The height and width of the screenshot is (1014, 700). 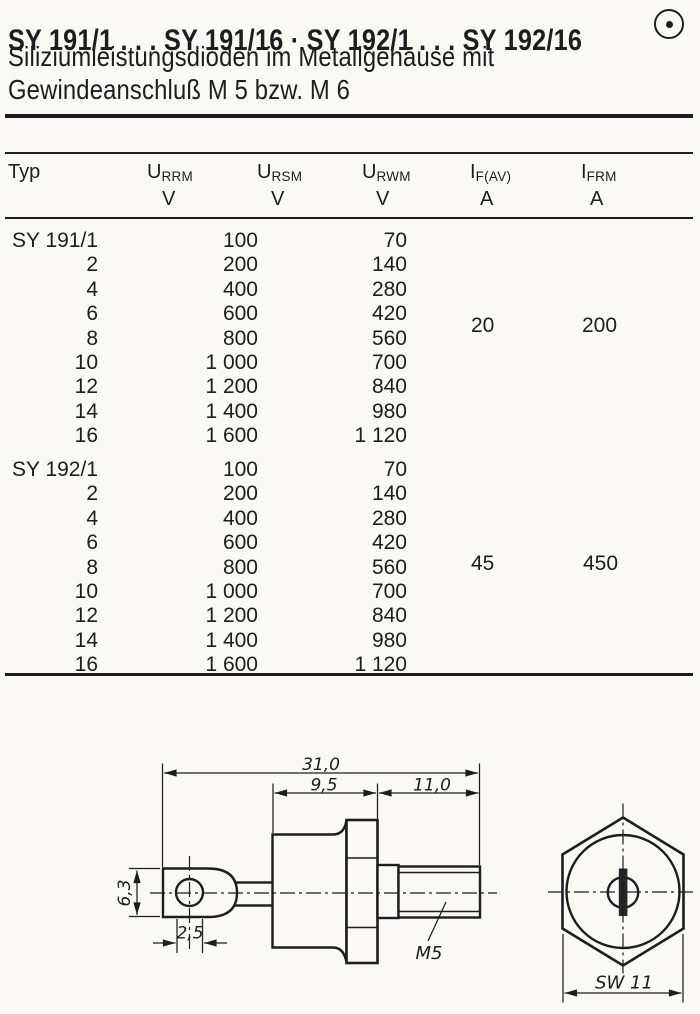 I want to click on column-header-ifrm: IFRM, so click(x=599, y=172).